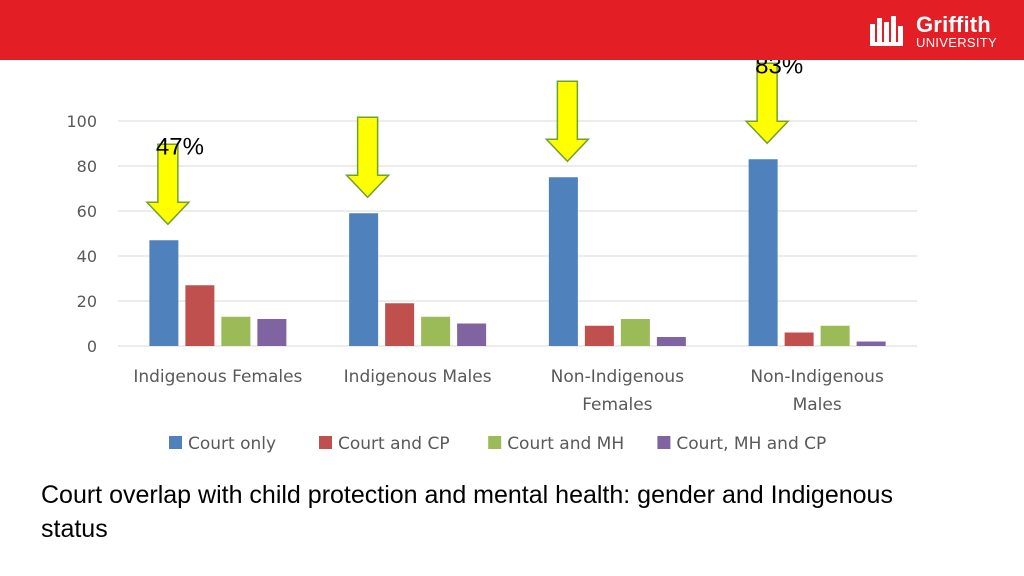 The width and height of the screenshot is (1024, 576). Describe the element at coordinates (92, 346) in the screenshot. I see `y-tick-label: 0` at that location.